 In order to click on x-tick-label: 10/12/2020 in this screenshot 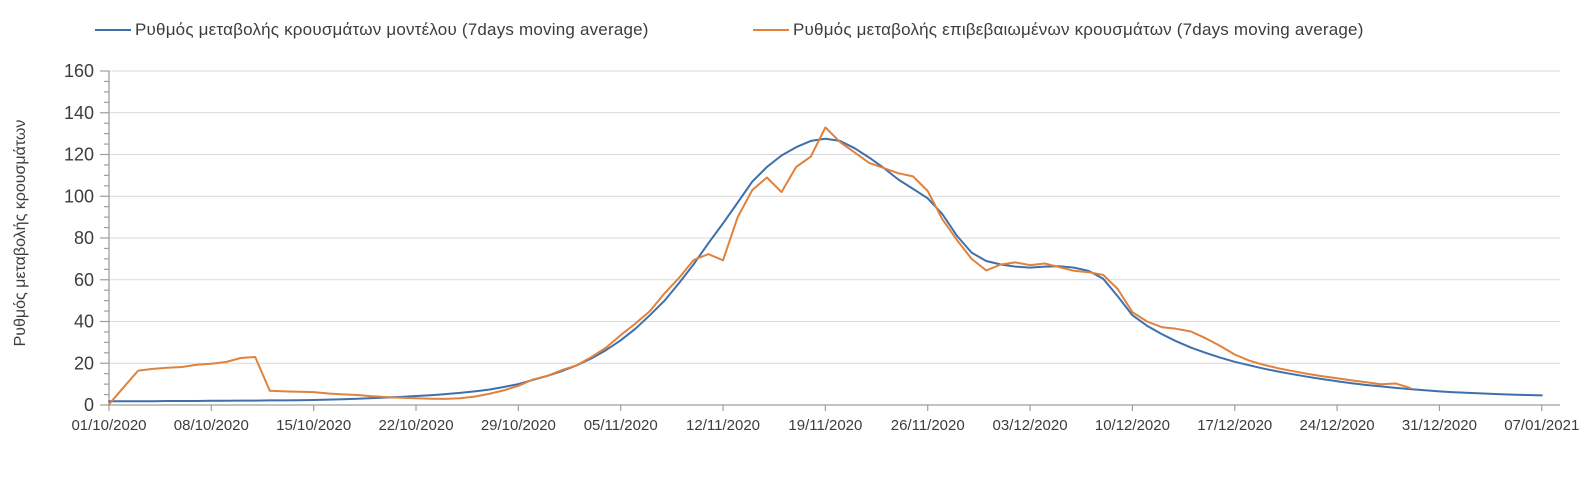, I will do `click(1132, 425)`.